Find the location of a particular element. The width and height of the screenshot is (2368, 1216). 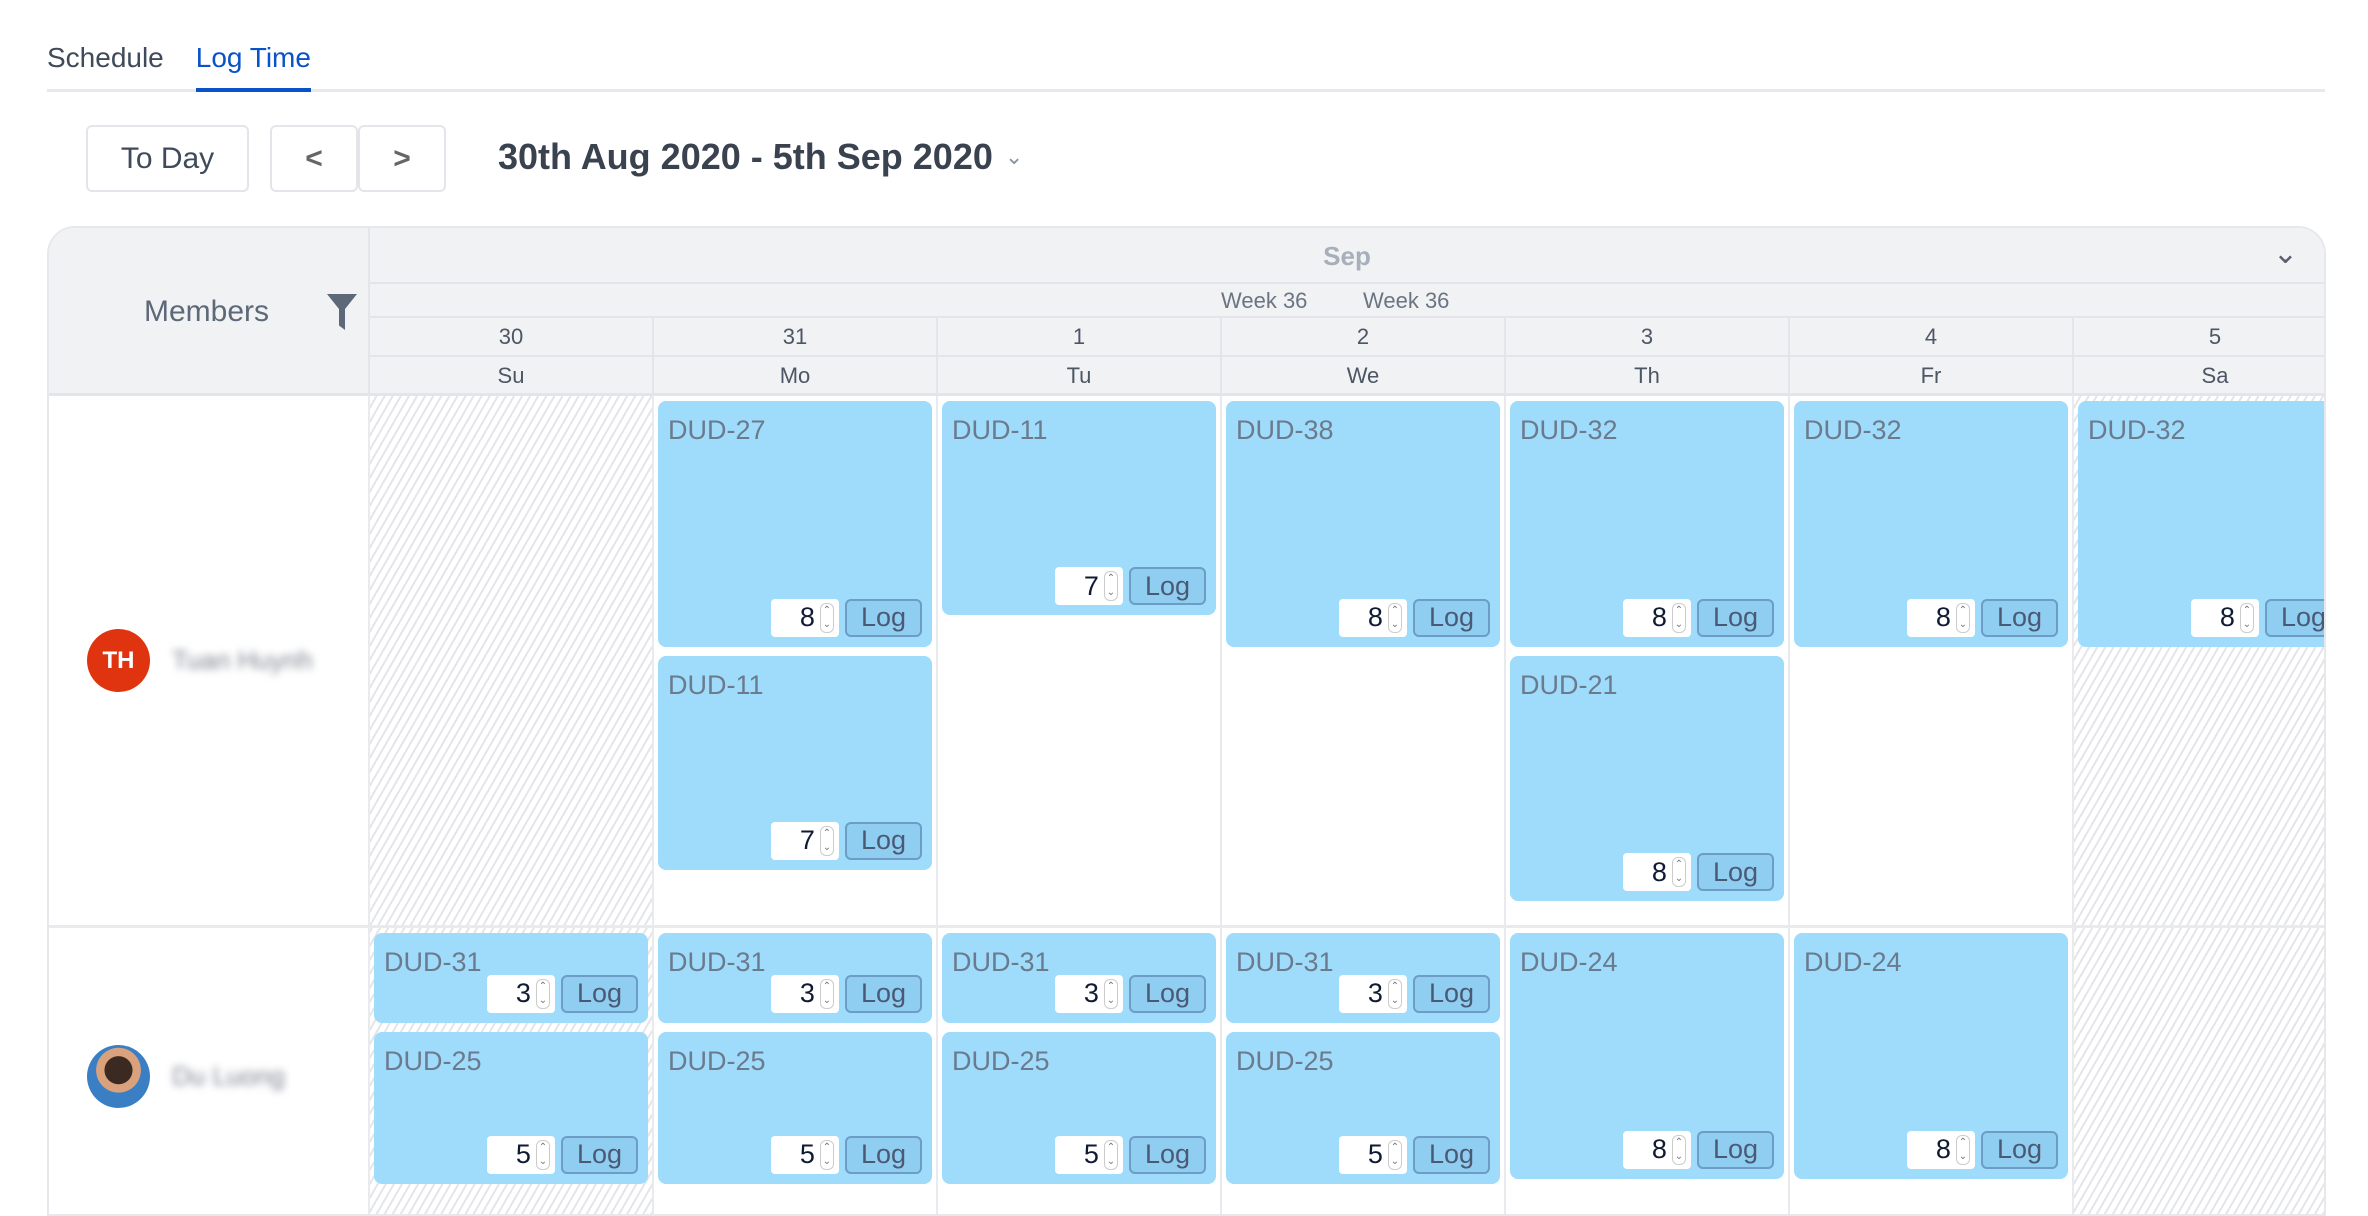

tab-log-time: Log Time is located at coordinates (253, 65).